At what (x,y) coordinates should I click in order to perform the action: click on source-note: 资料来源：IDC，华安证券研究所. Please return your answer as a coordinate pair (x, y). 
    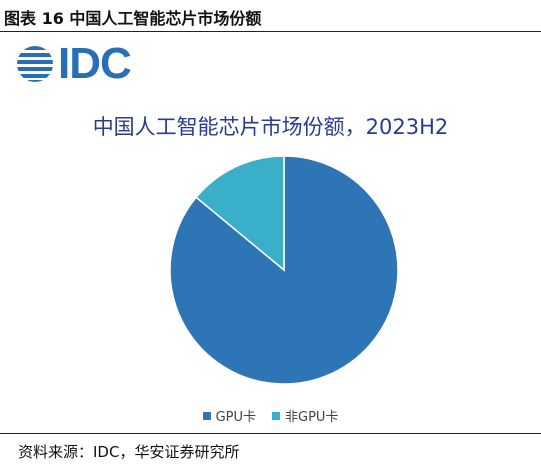
    Looking at the image, I should click on (129, 452).